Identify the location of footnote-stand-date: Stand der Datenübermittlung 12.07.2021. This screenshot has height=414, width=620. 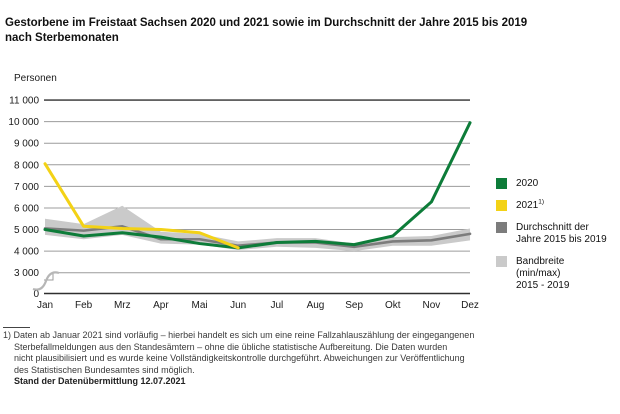
(100, 381).